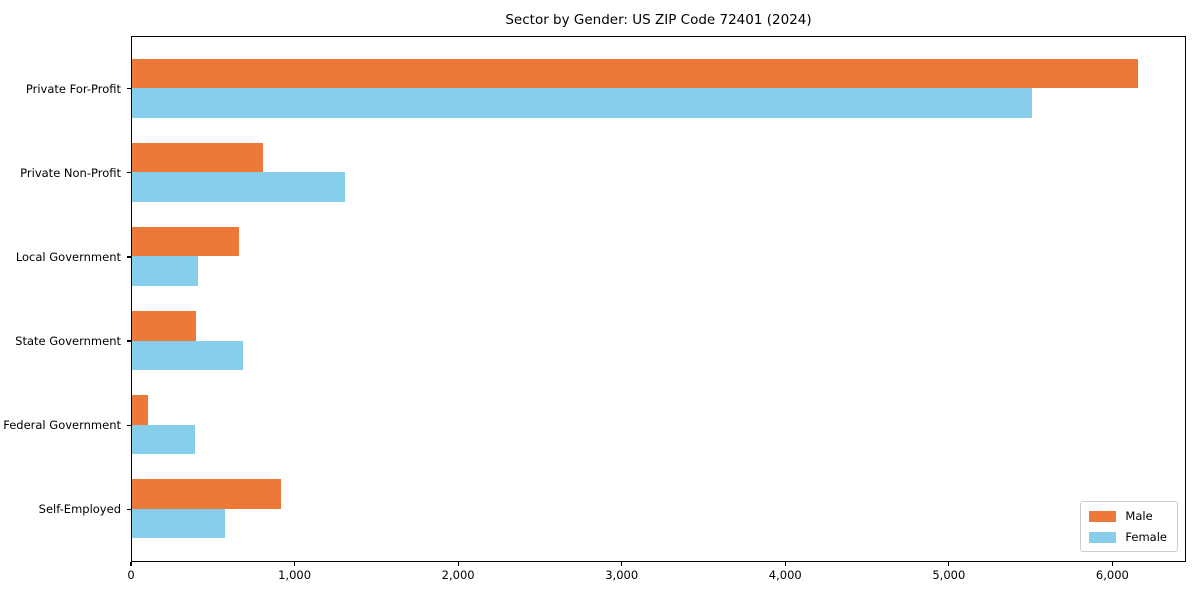 Image resolution: width=1200 pixels, height=600 pixels. Describe the element at coordinates (140, 410) in the screenshot. I see `bar-male-federal-government` at that location.